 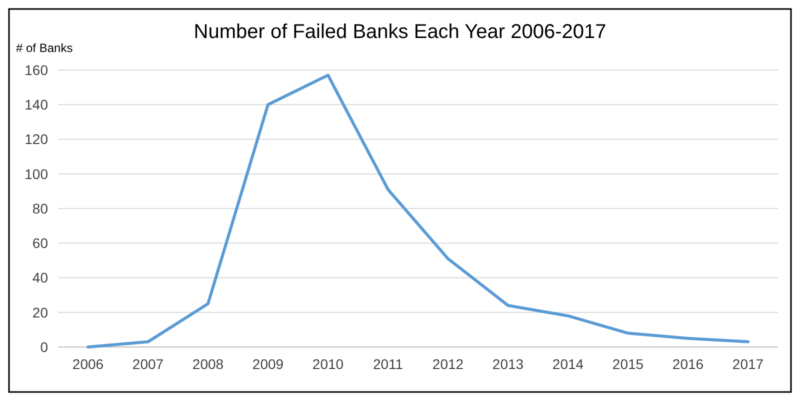 What do you see at coordinates (88, 364) in the screenshot?
I see `x-tick-label: 2006` at bounding box center [88, 364].